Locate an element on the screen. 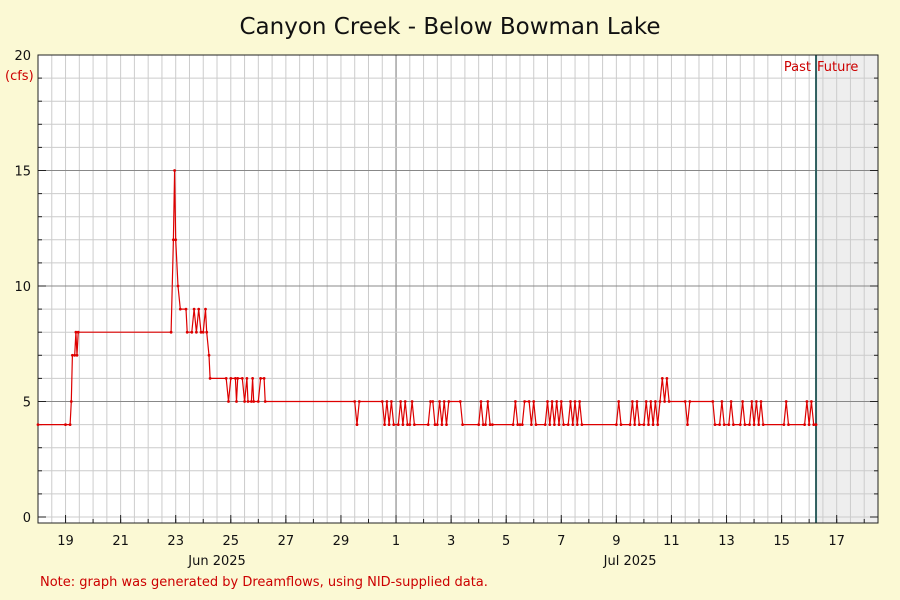 The image size is (900, 600). x-tick-label: 25 is located at coordinates (231, 541).